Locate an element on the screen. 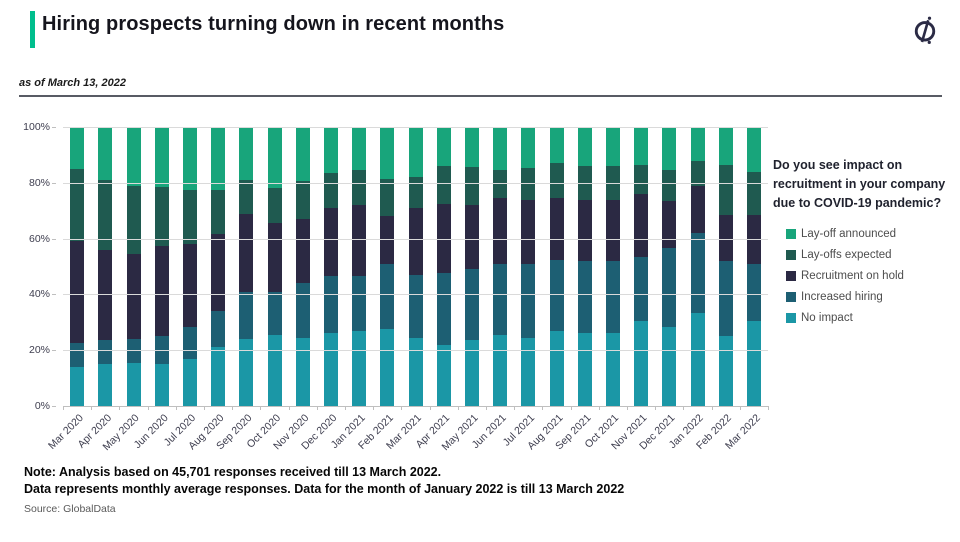 This screenshot has width=960, height=542. bar-jul-2021 is located at coordinates (528, 266).